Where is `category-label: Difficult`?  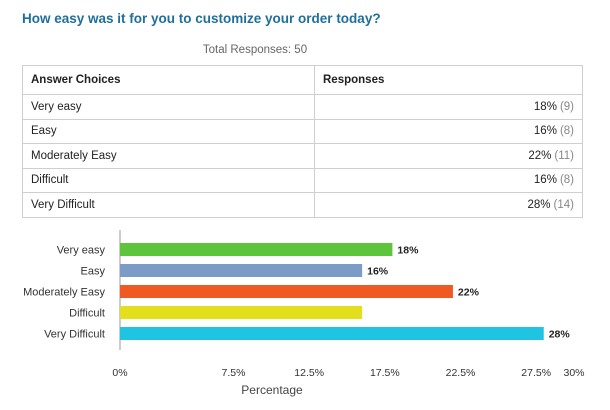
category-label: Difficult is located at coordinates (87, 314).